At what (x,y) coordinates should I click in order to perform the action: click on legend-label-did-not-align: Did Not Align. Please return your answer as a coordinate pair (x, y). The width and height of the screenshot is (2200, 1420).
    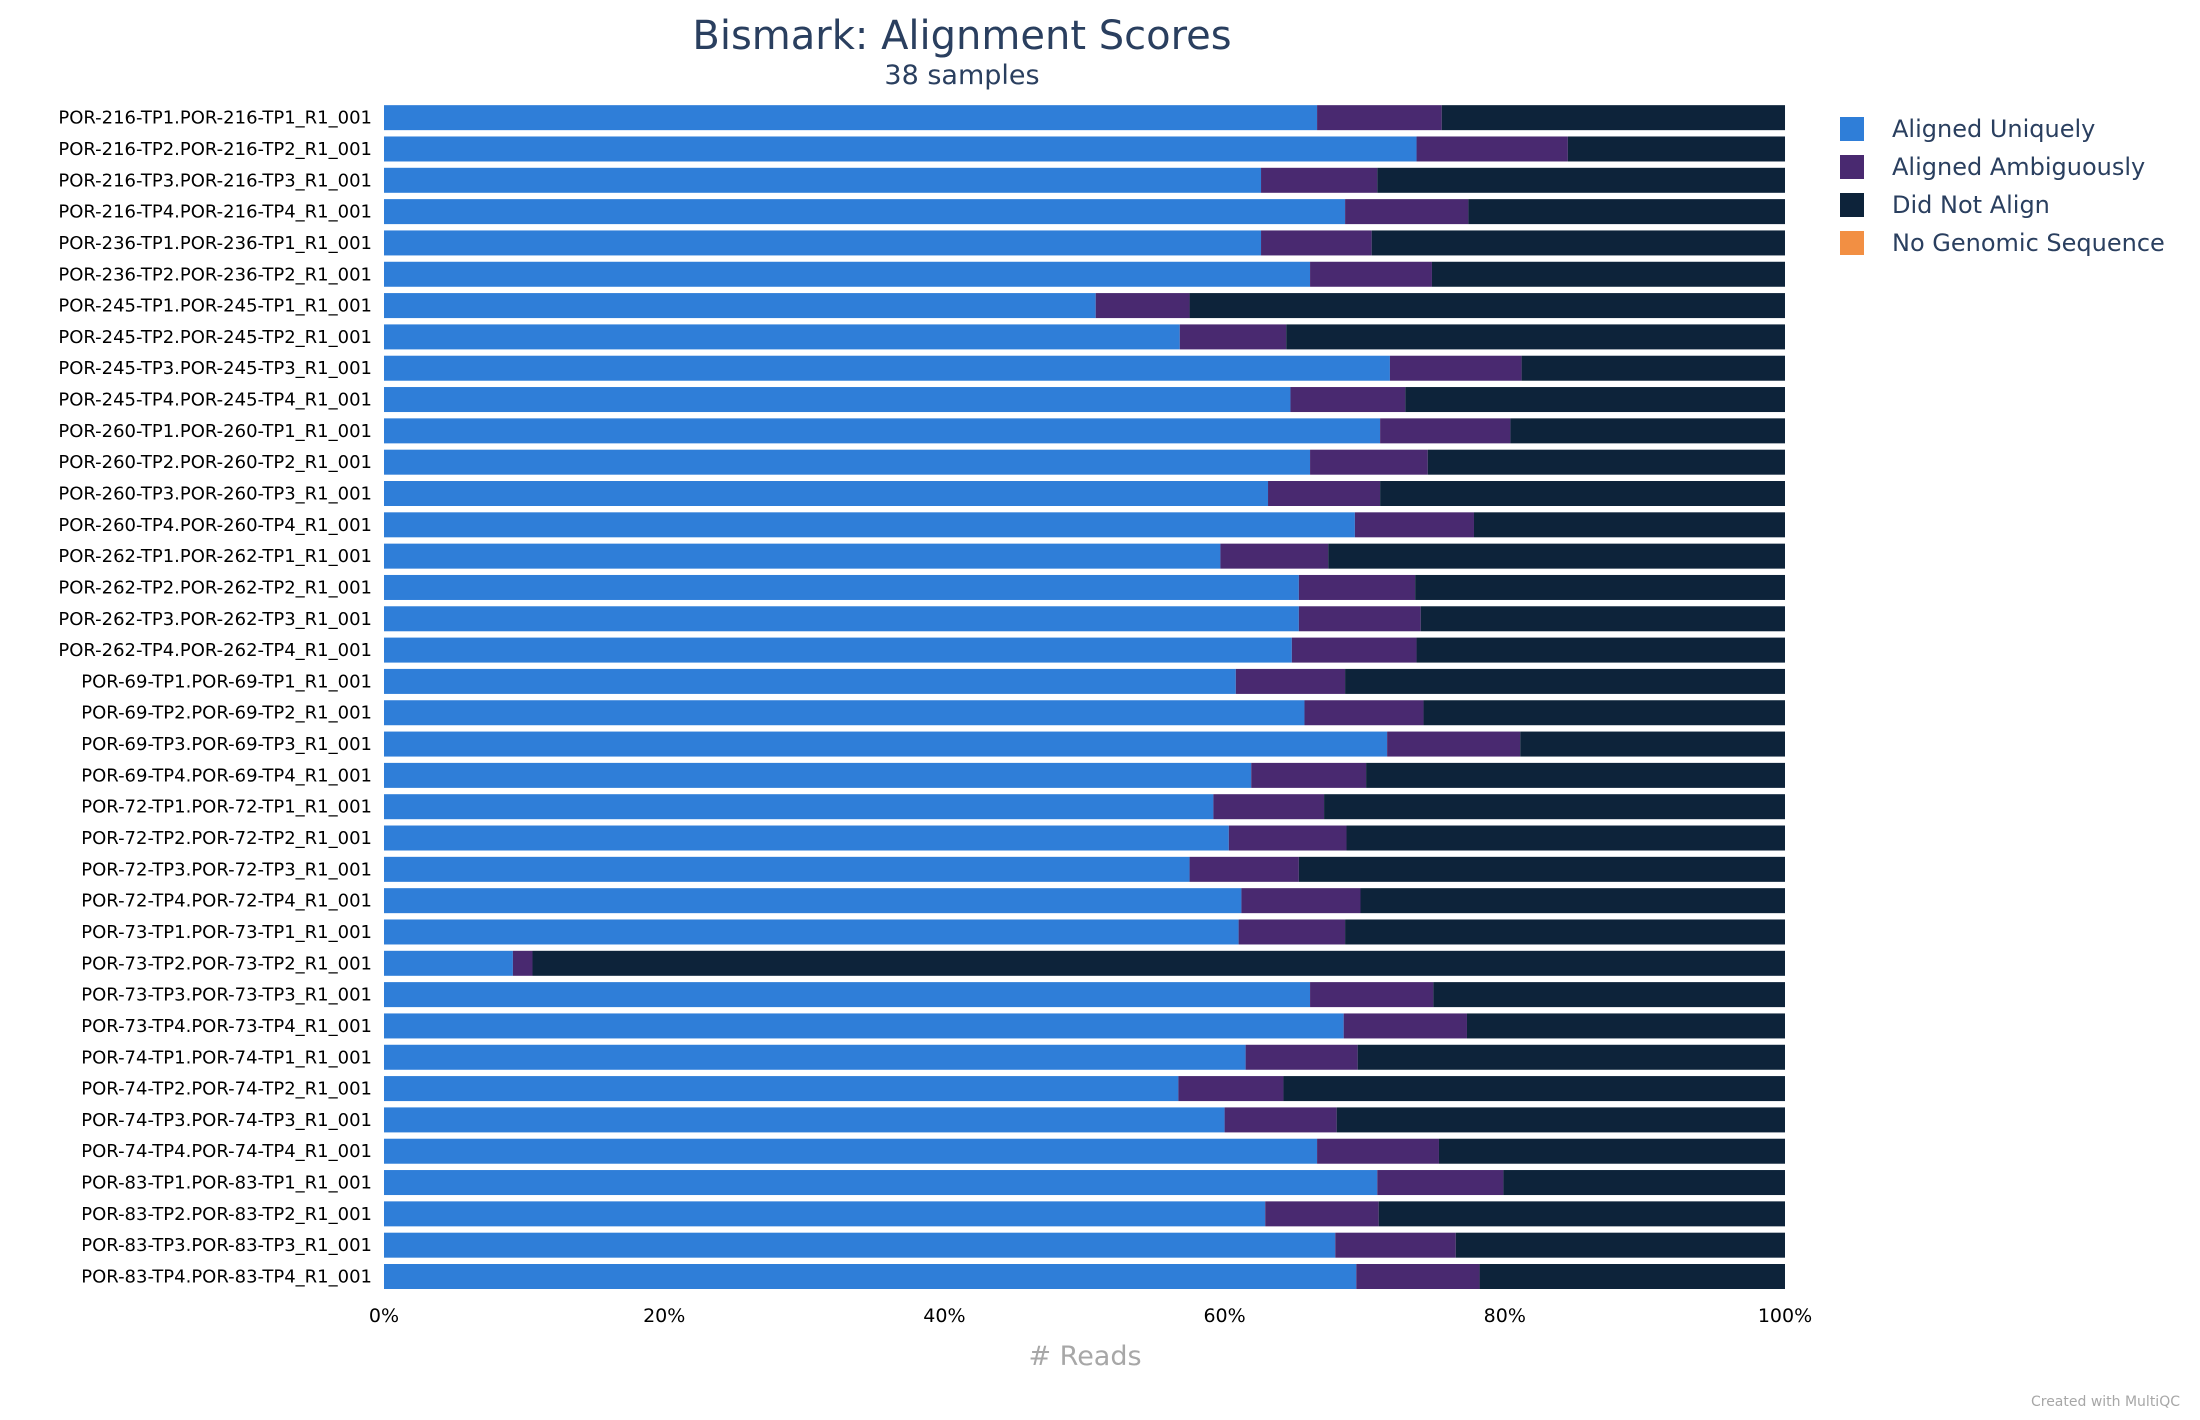
    Looking at the image, I should click on (1971, 205).